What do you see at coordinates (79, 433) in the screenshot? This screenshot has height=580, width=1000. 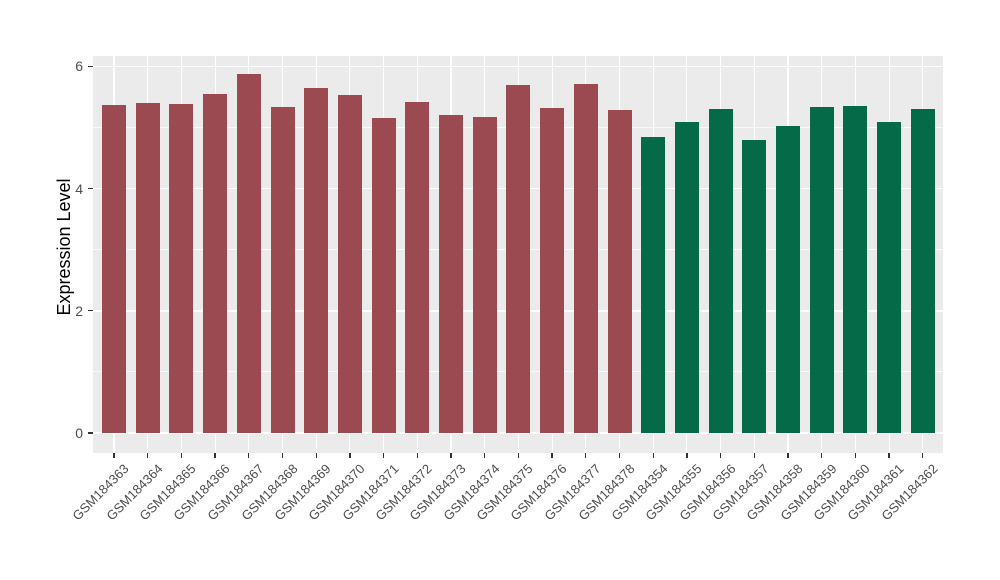 I see `y-tick-label: 0` at bounding box center [79, 433].